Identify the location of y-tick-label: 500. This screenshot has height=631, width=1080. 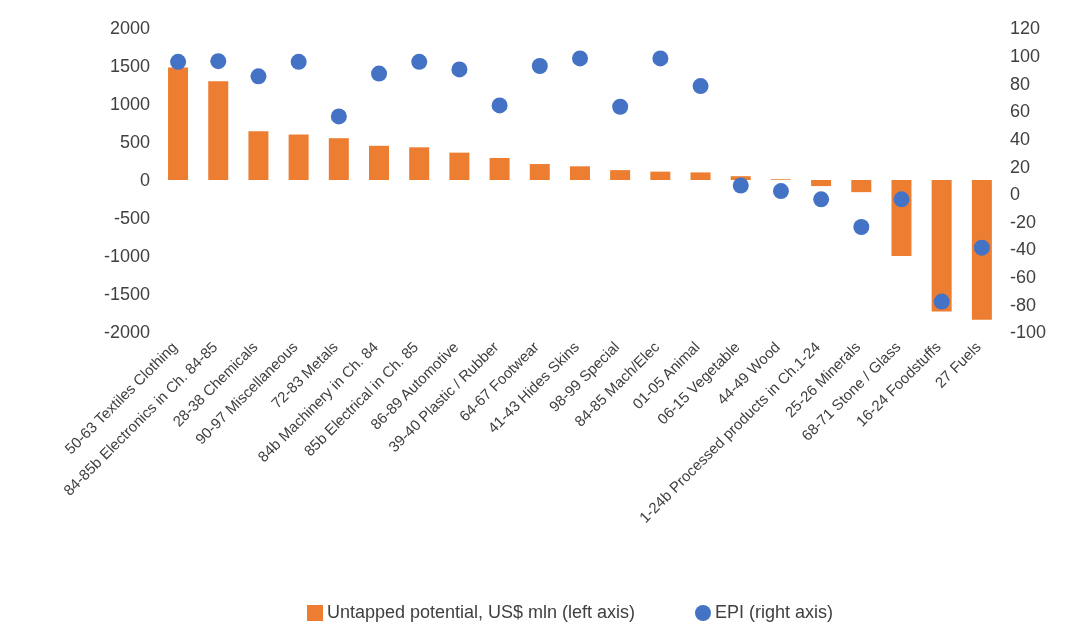
(134, 142).